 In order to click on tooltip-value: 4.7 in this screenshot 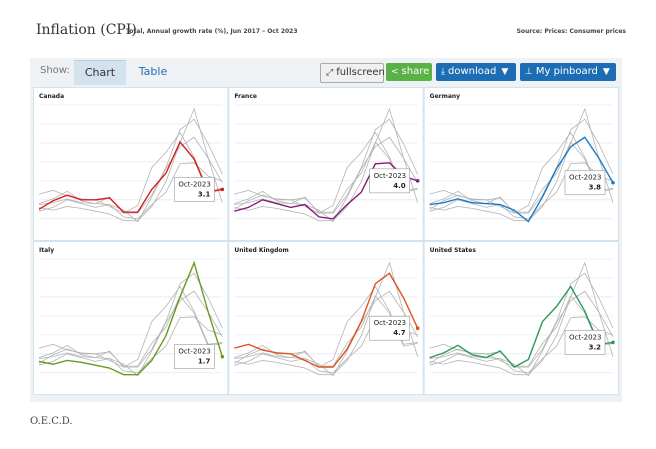, I will do `click(399, 333)`.